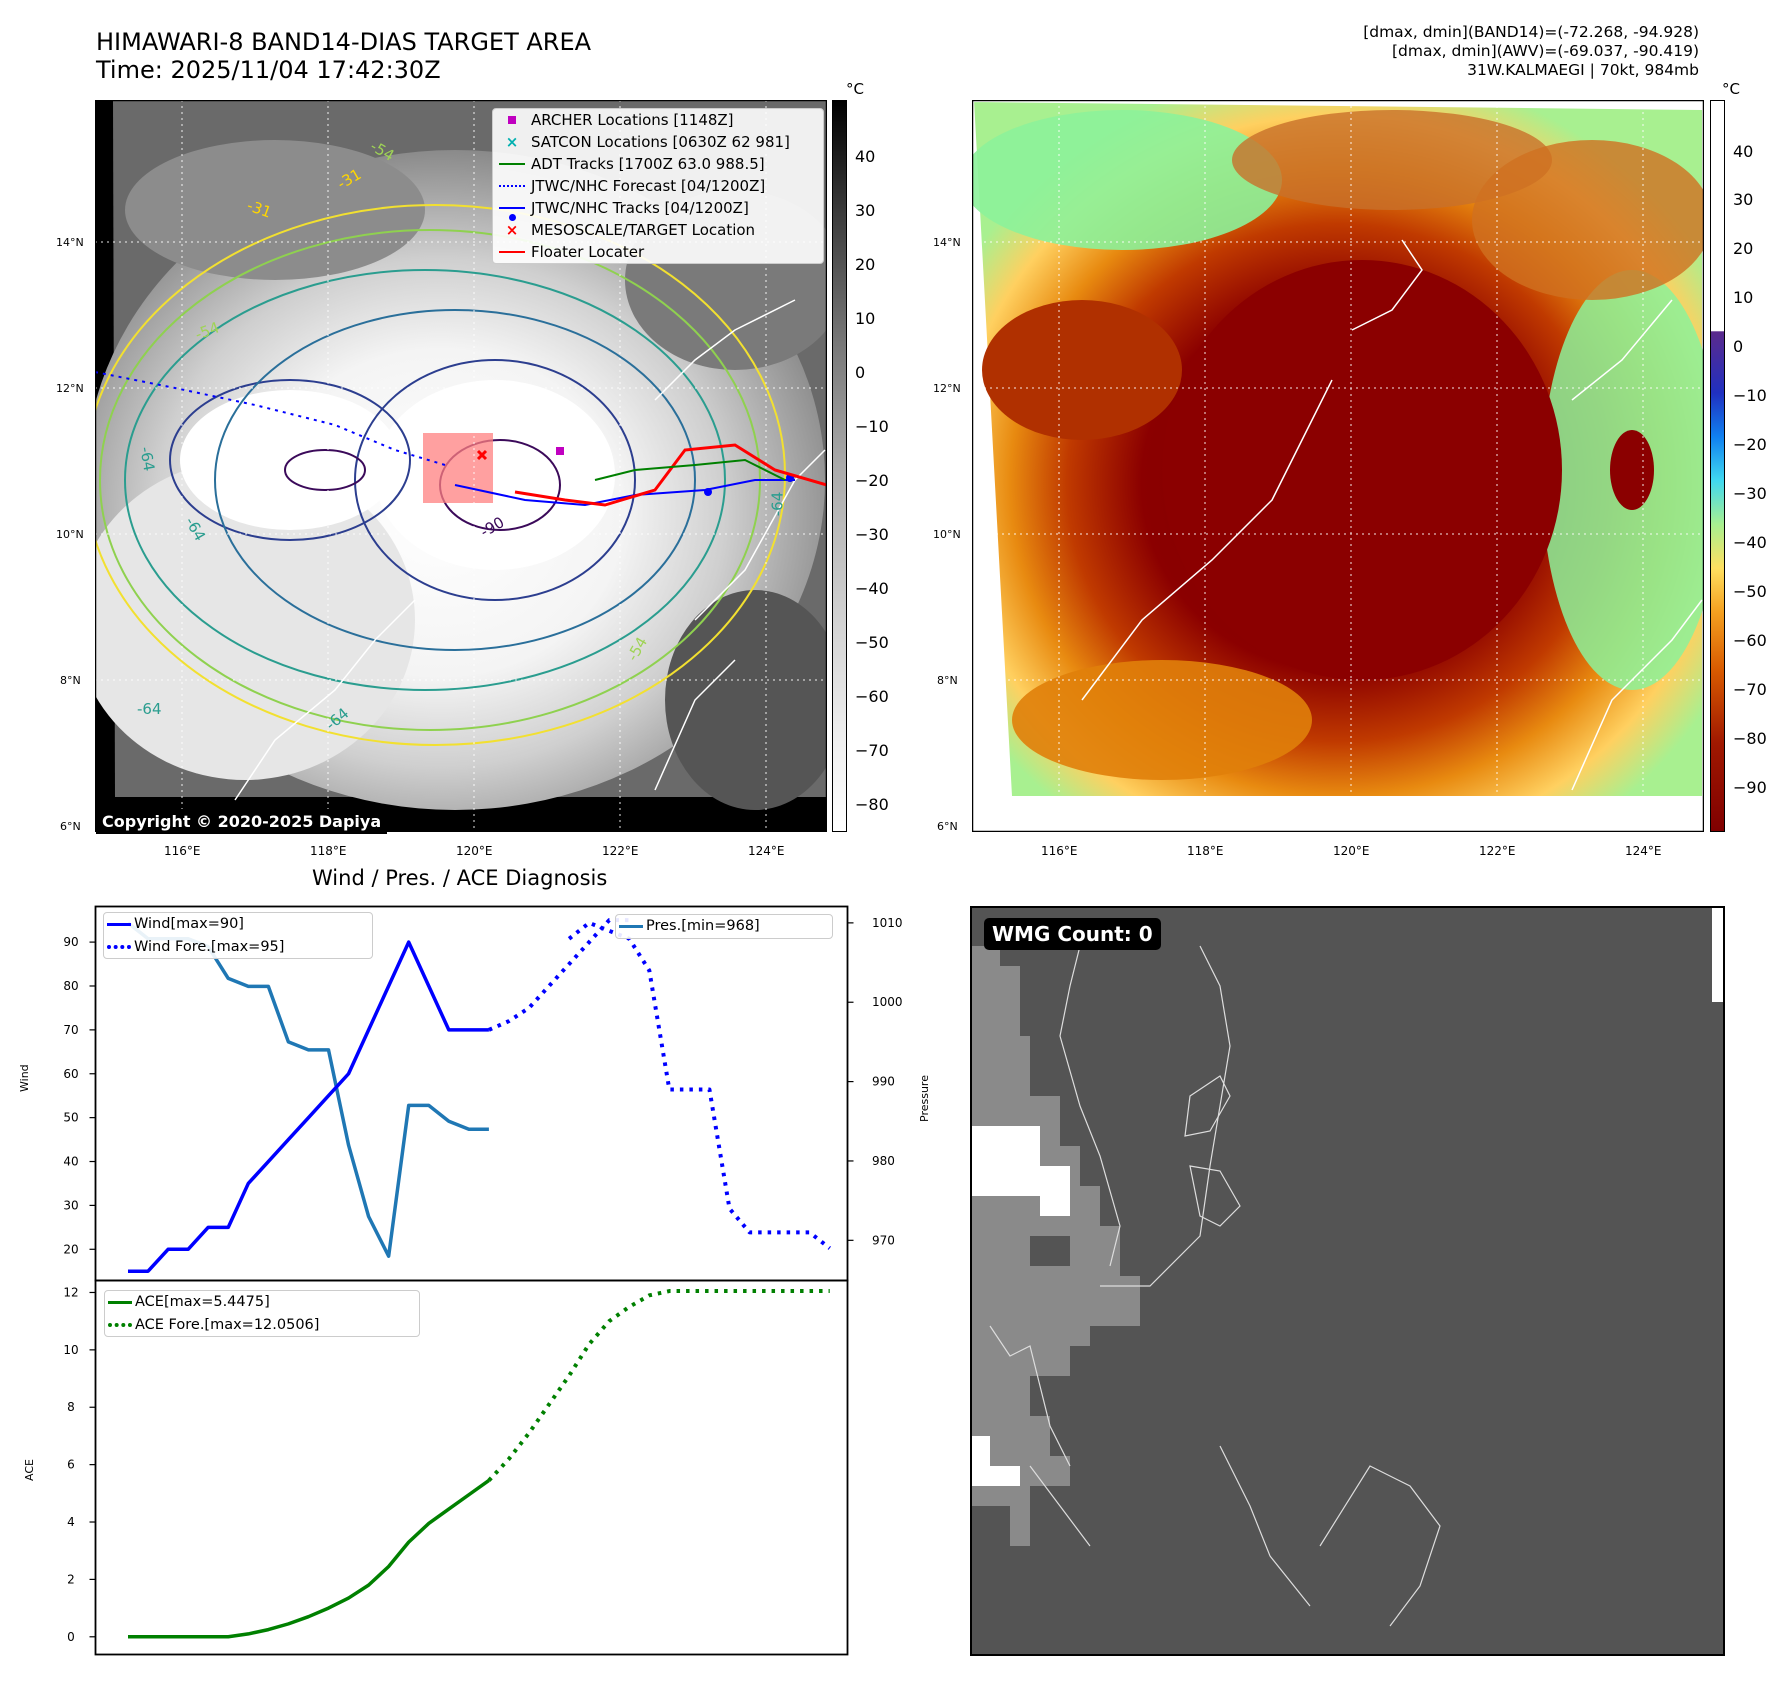  I want to click on colorbar-tick: −60, so click(872, 696).